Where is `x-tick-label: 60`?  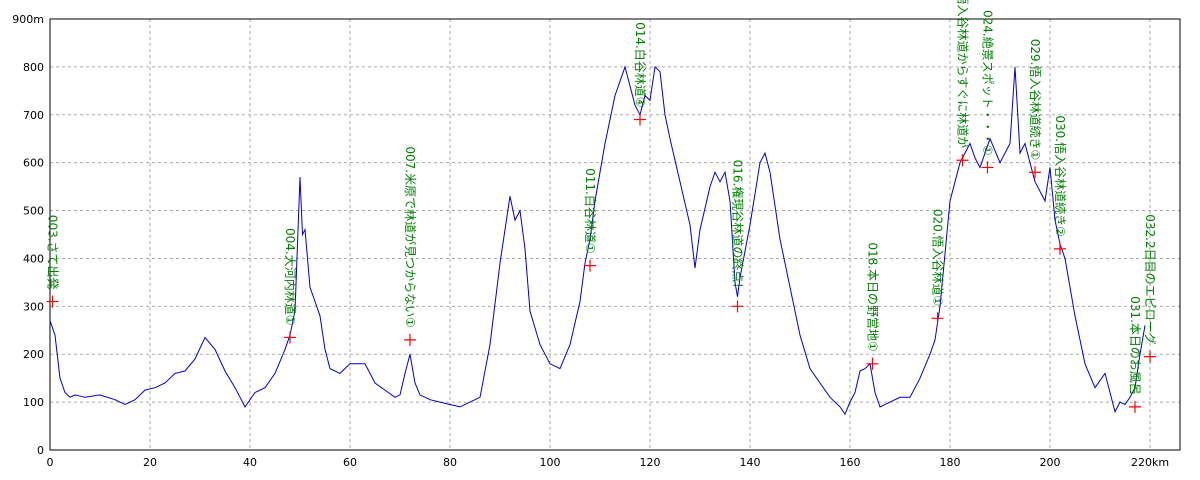
x-tick-label: 60 is located at coordinates (350, 462).